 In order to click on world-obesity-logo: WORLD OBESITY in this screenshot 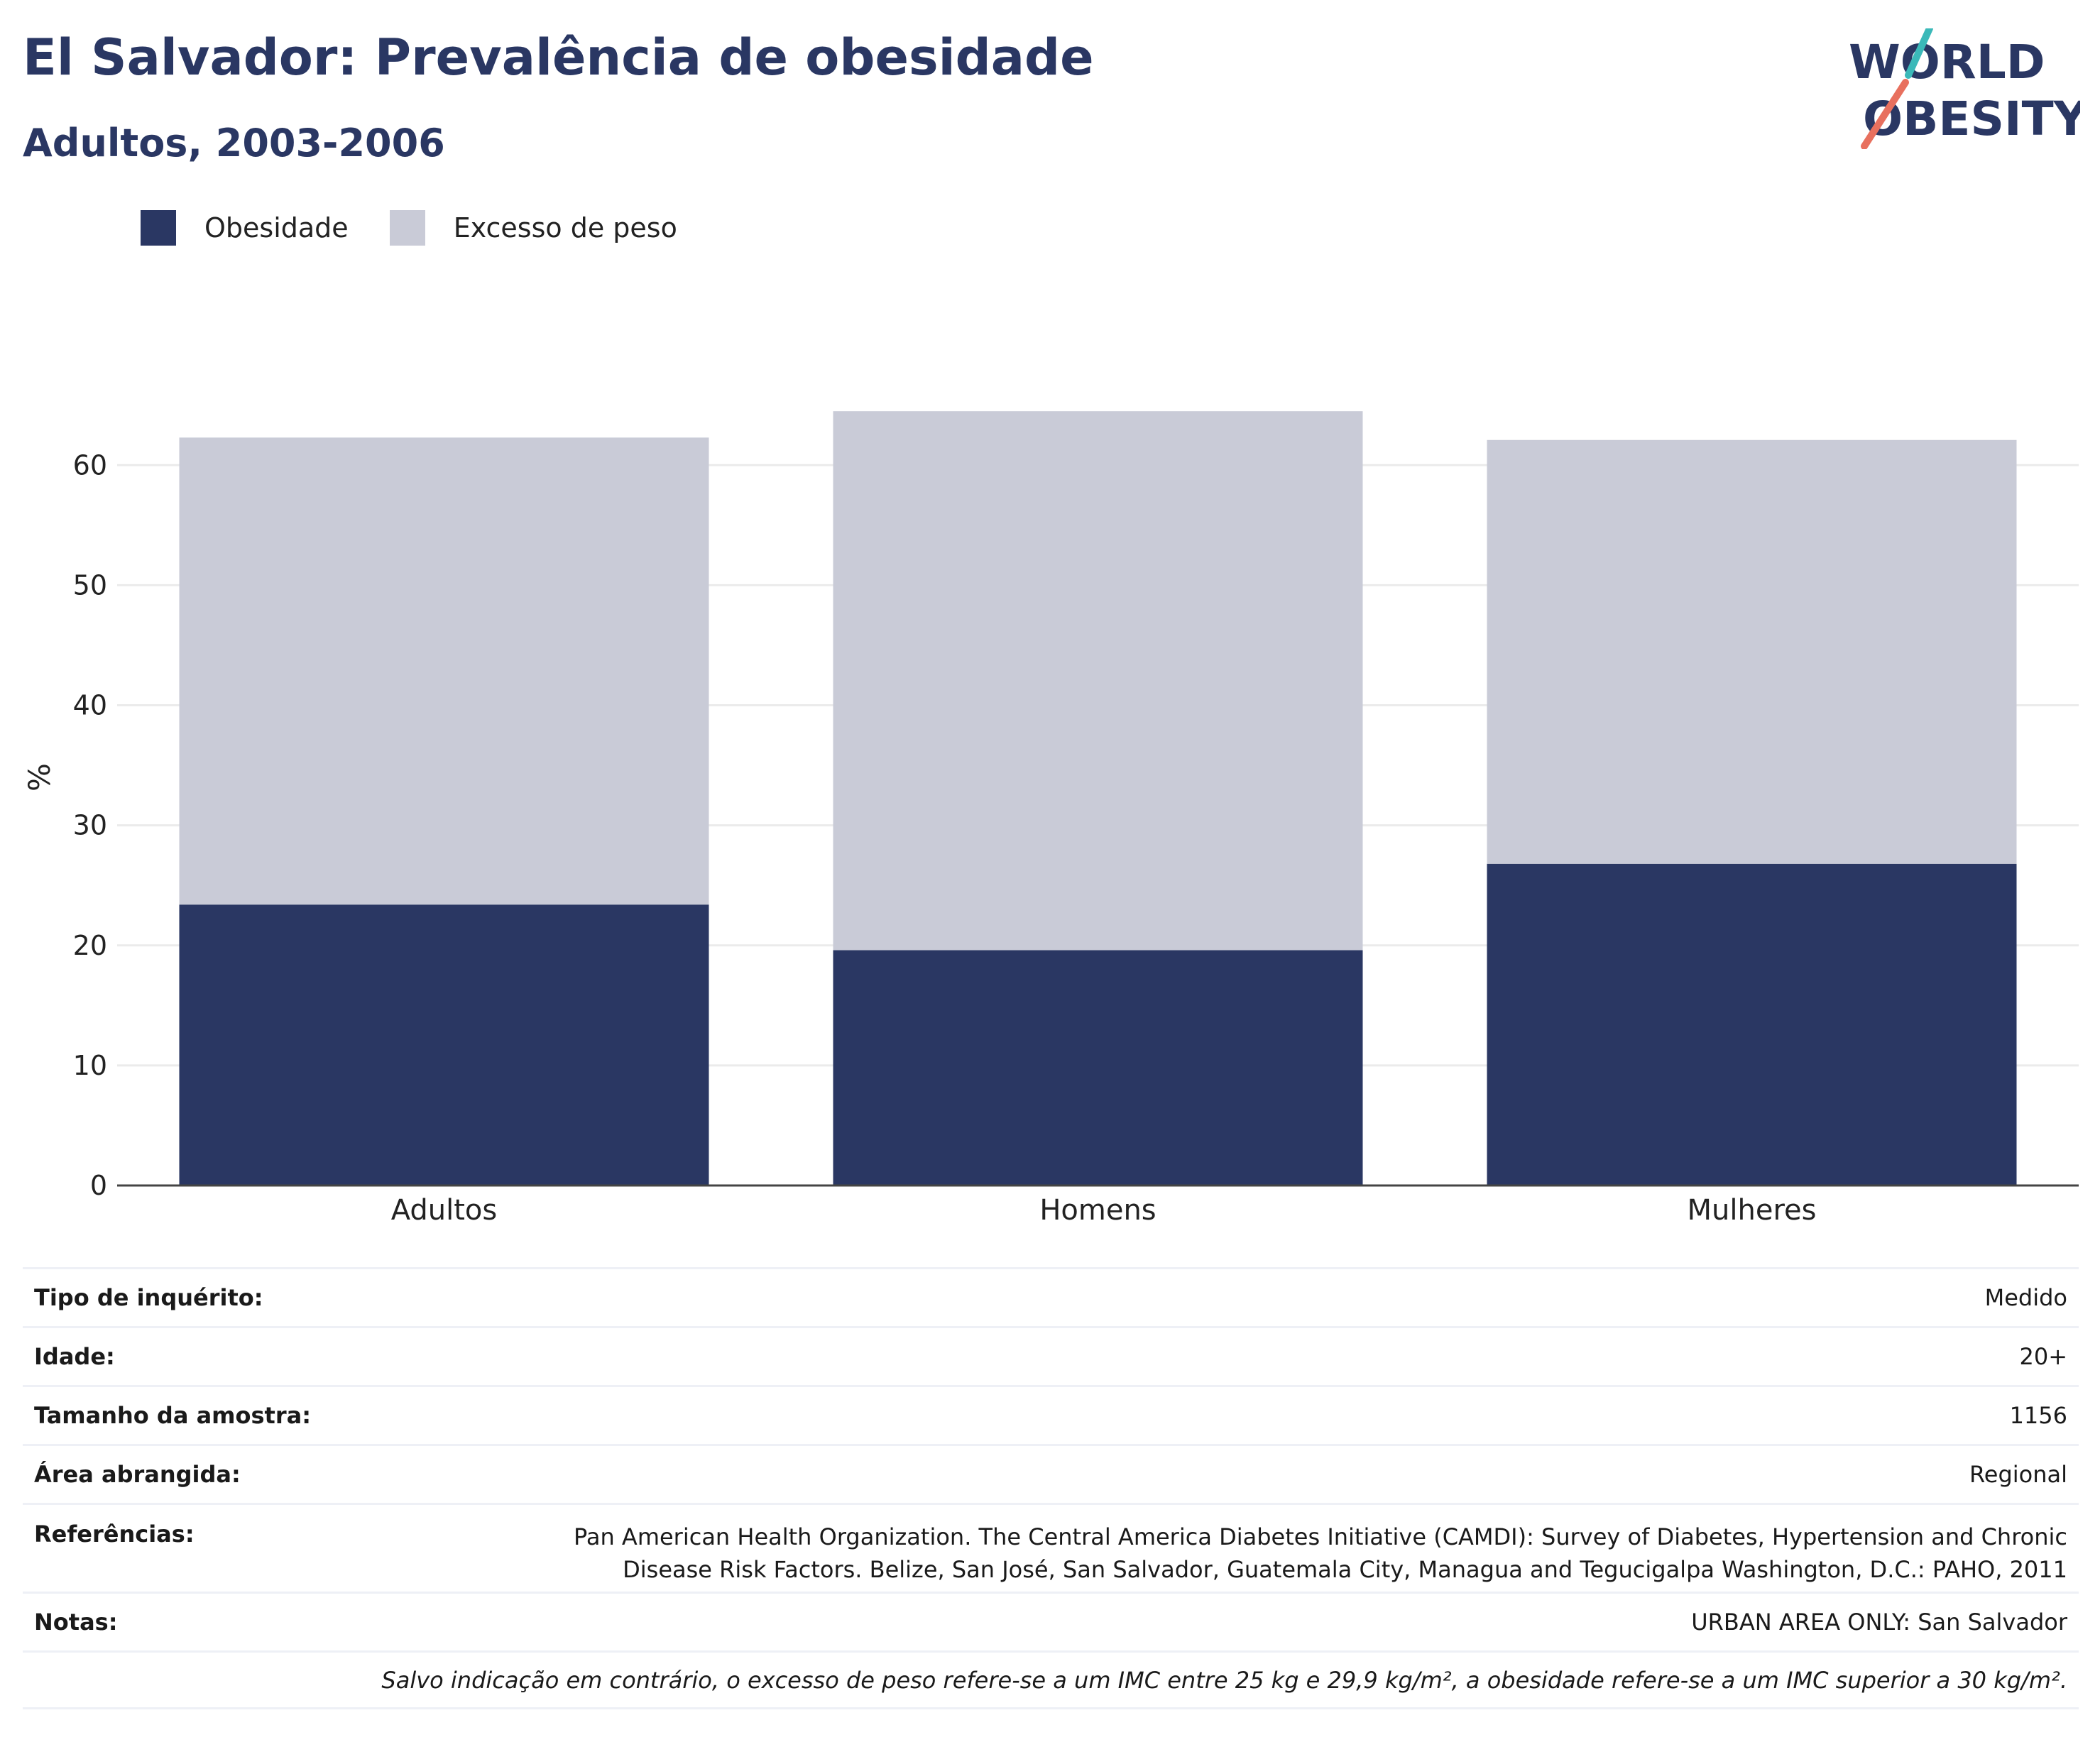, I will do `click(1964, 88)`.